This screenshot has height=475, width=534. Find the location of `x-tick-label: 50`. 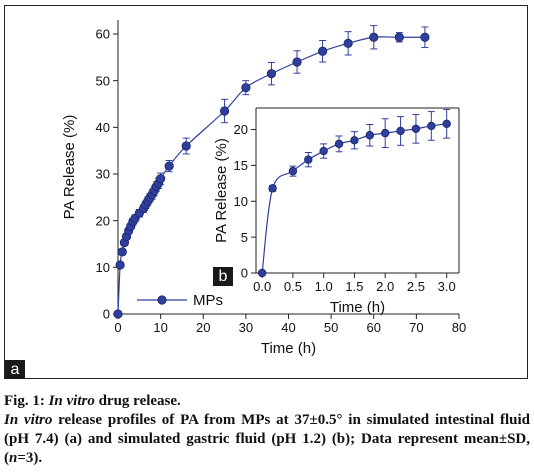

x-tick-label: 50 is located at coordinates (331, 327).